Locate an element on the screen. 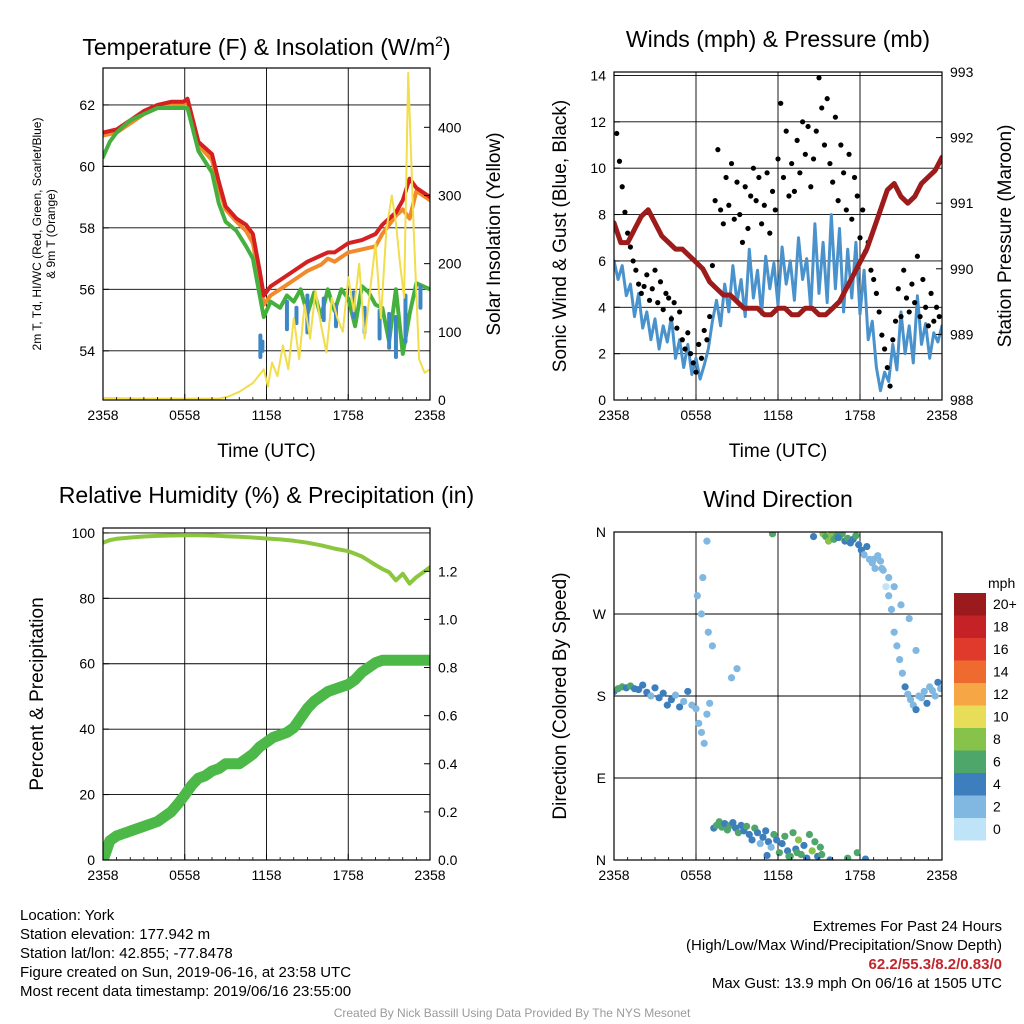 Image resolution: width=1024 pixels, height=1024 pixels. panel2-y2-tick-label: 989 is located at coordinates (962, 334).